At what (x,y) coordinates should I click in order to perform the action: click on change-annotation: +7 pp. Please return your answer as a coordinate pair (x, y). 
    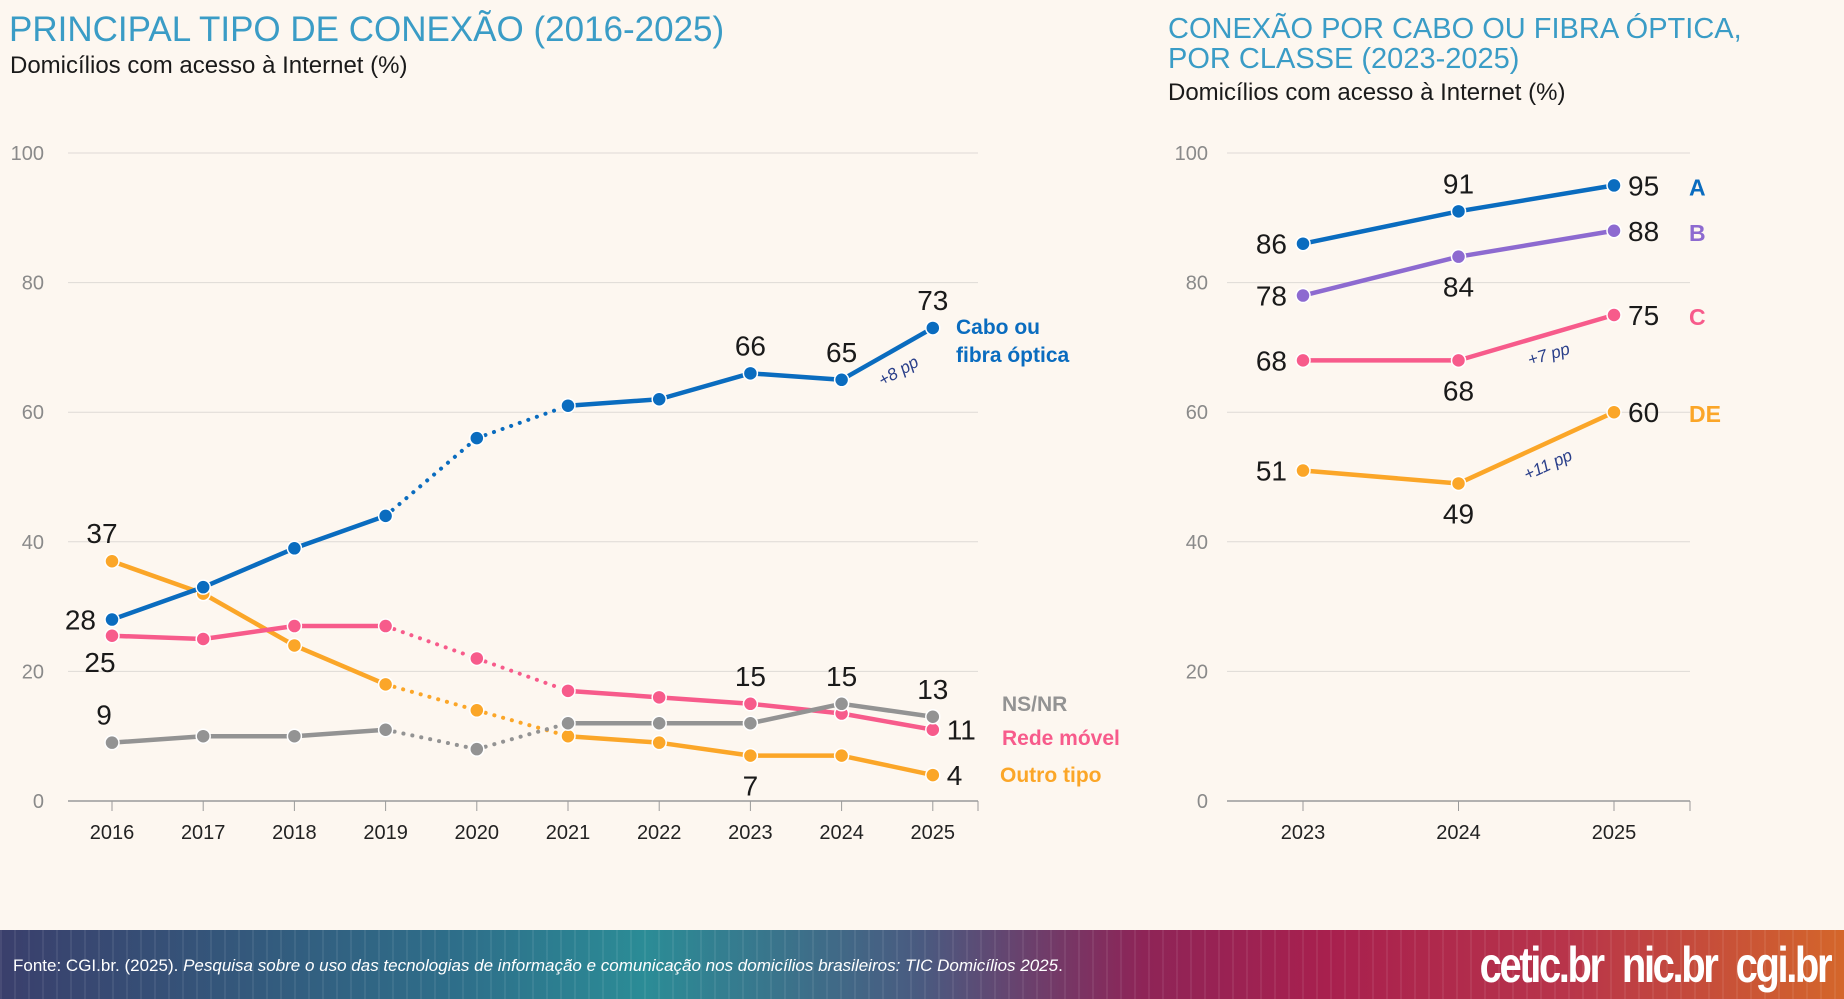
    Looking at the image, I should click on (1548, 354).